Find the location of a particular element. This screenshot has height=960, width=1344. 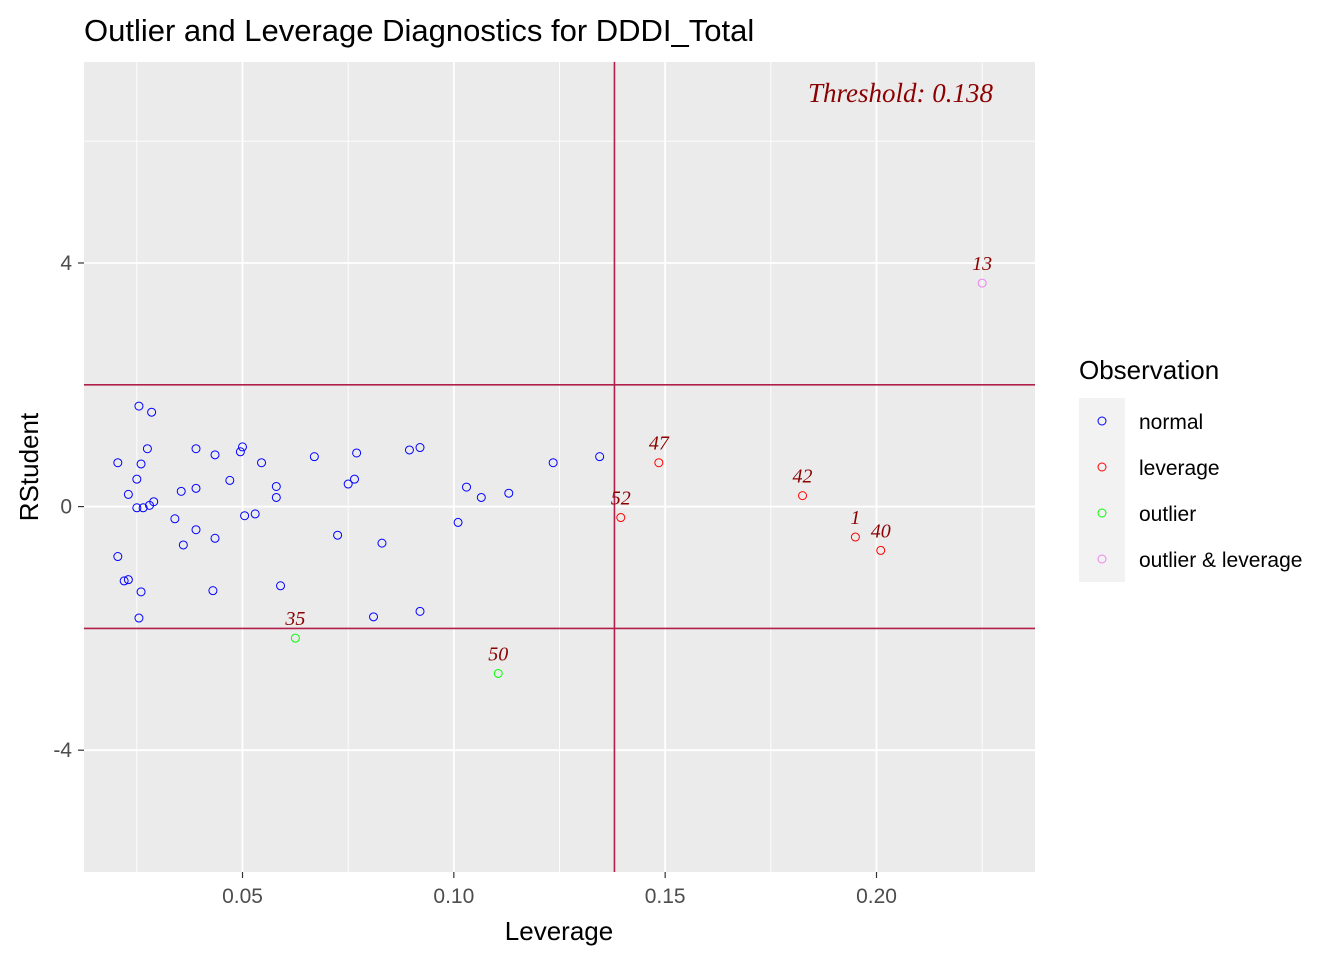

legend-label: outlier & leverage is located at coordinates (1220, 560).